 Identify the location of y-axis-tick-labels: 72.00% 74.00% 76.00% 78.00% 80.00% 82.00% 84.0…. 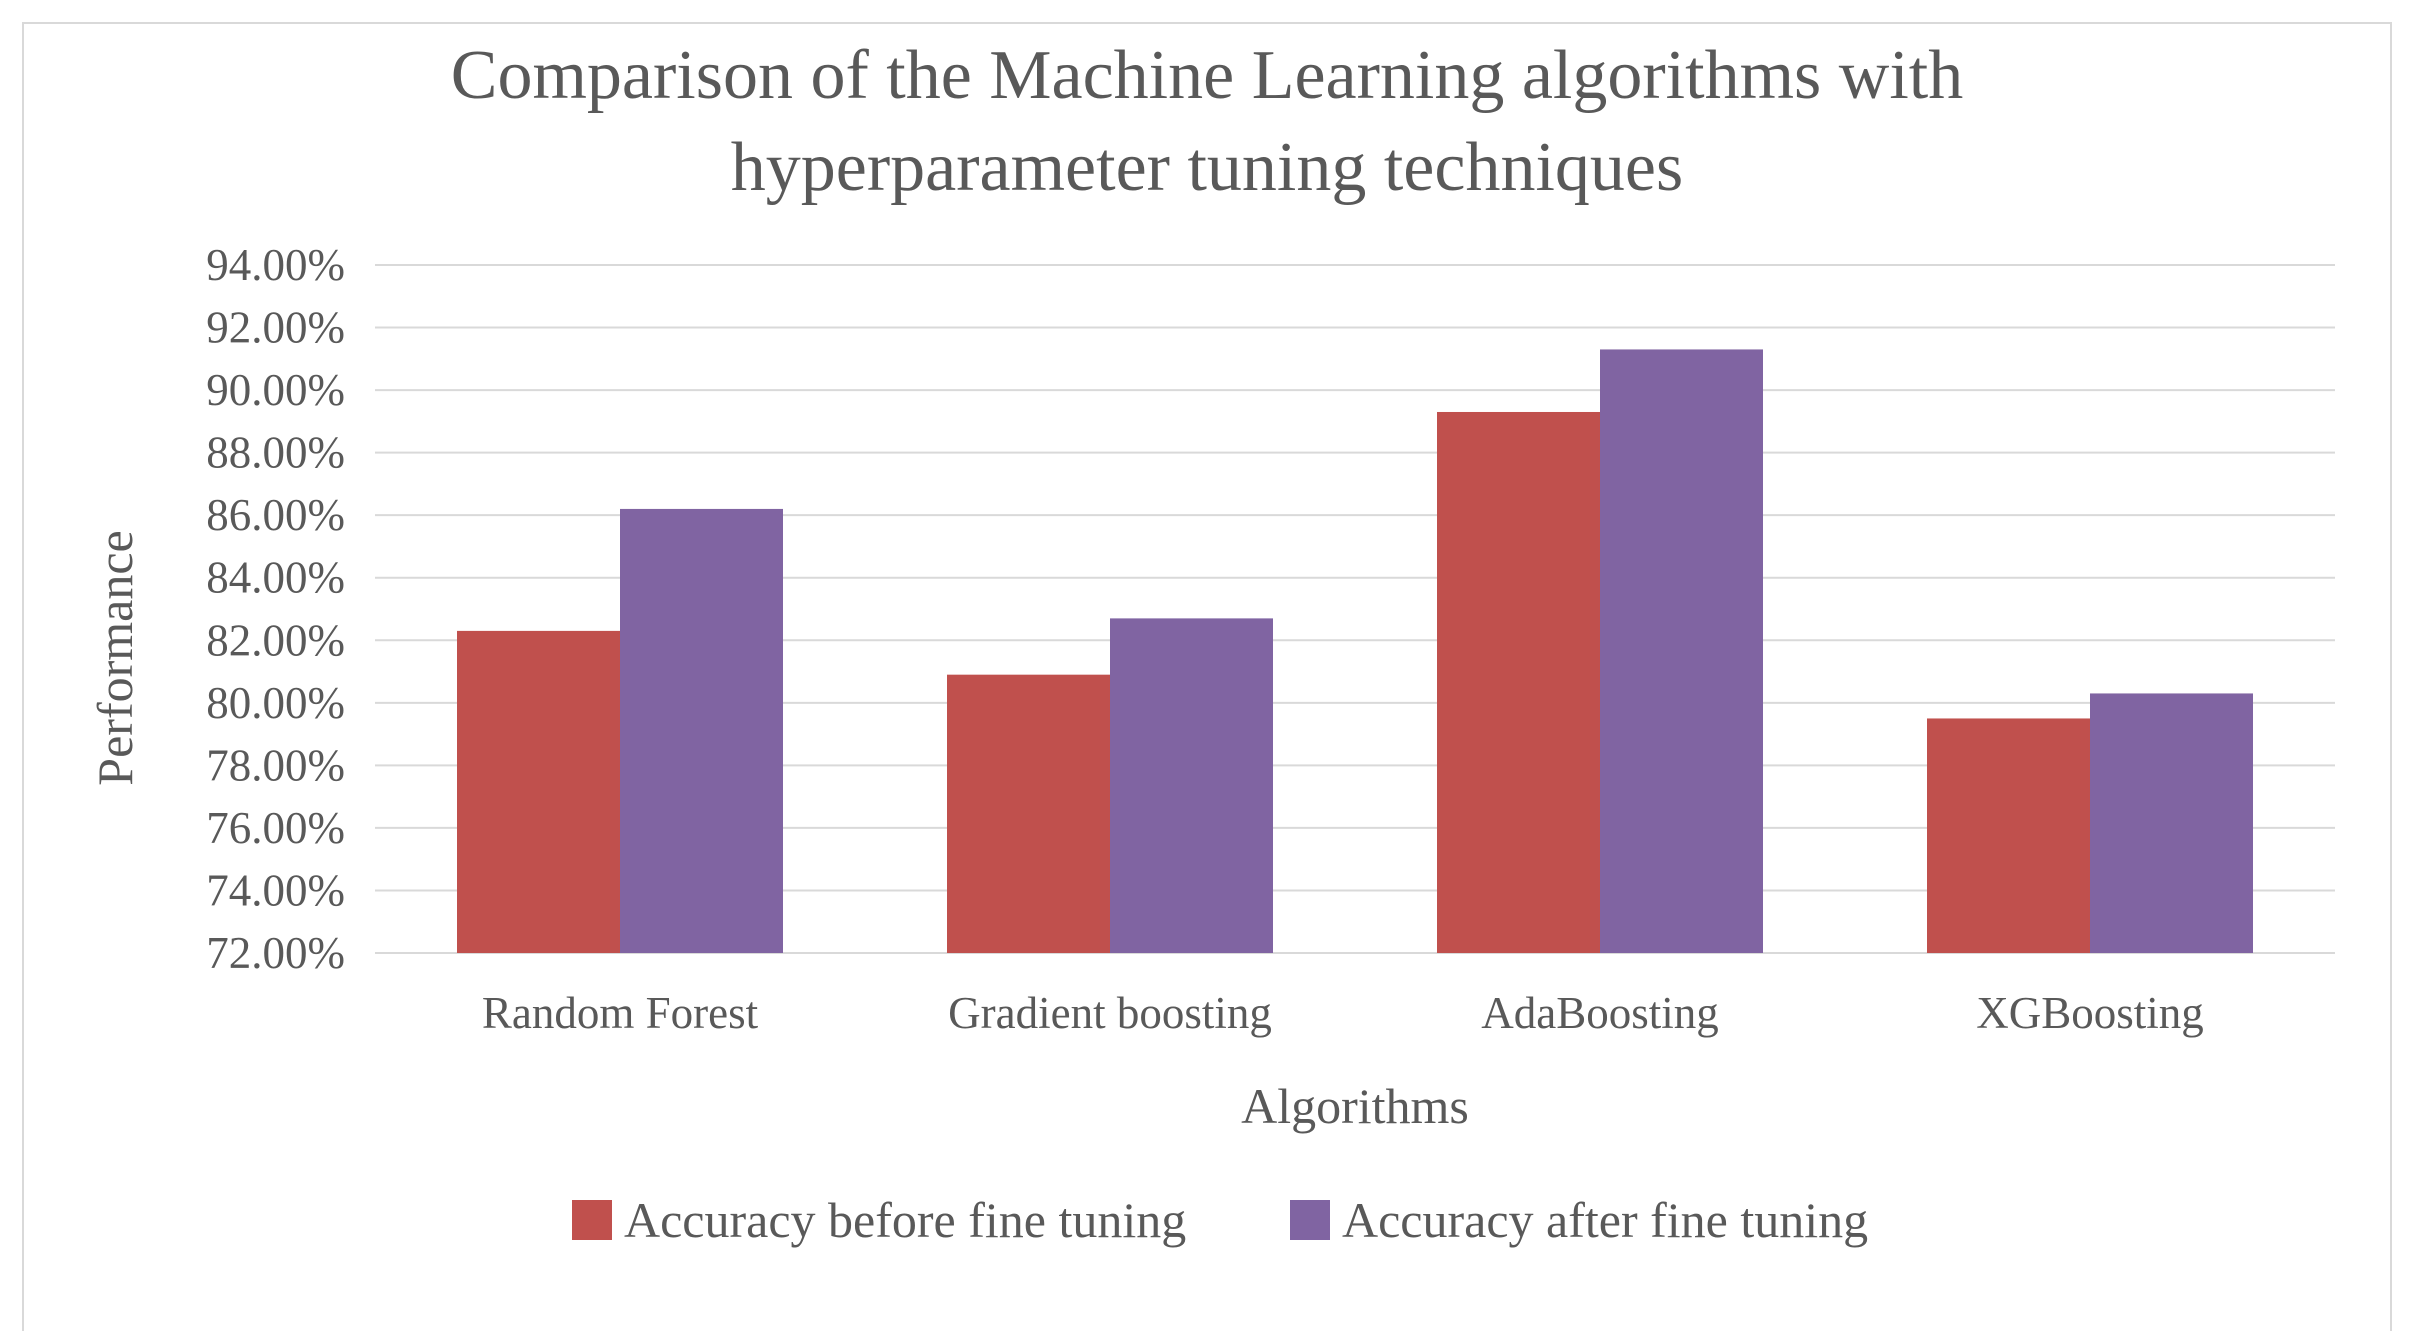
(275, 609).